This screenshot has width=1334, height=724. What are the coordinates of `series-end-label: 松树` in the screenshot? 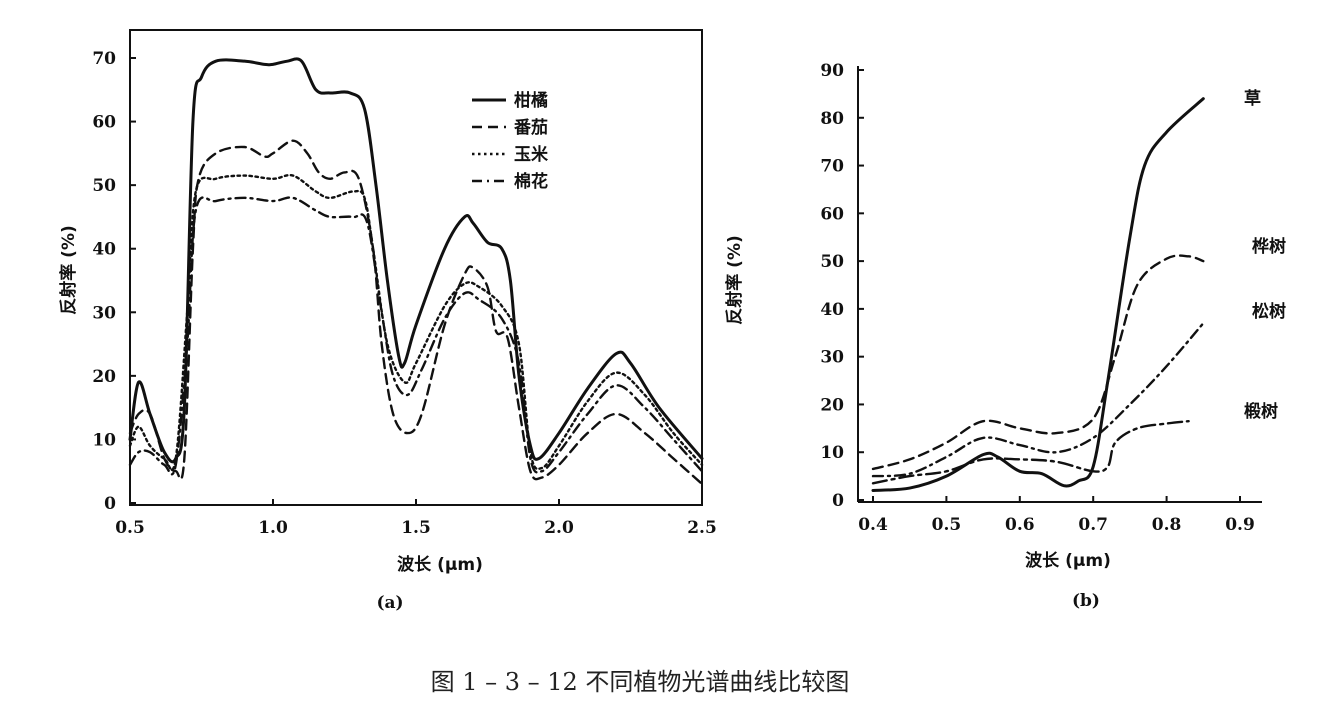 It's located at (1269, 311).